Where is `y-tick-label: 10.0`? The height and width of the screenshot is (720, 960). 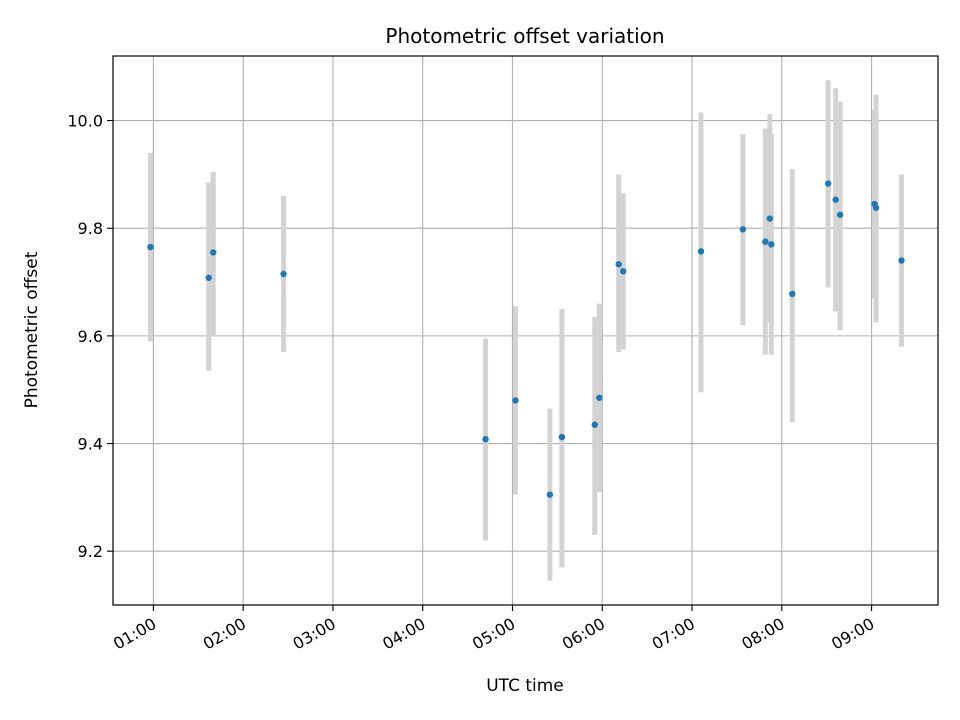 y-tick-label: 10.0 is located at coordinates (85, 121).